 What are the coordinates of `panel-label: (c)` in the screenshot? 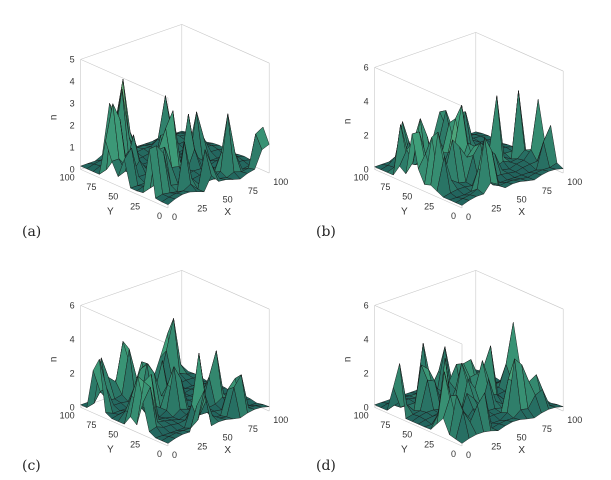 It's located at (31, 466).